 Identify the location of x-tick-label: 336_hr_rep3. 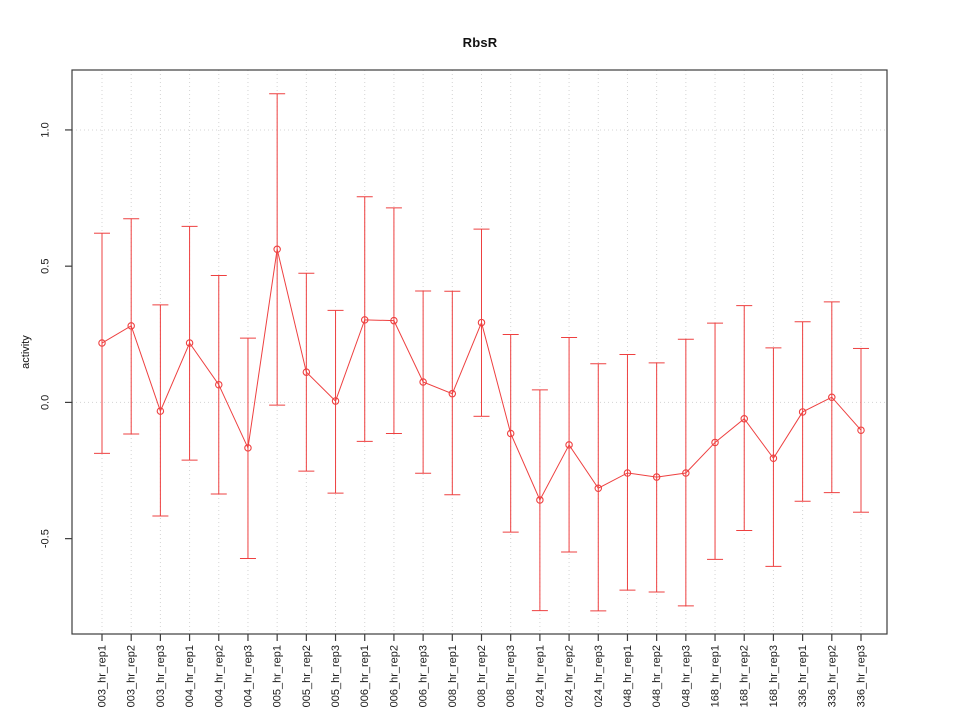
(862, 676).